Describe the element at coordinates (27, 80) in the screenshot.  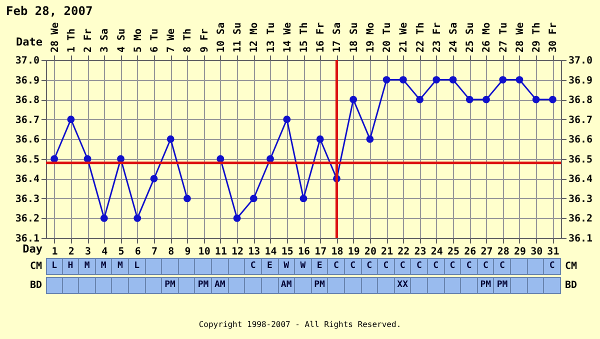
I see `y-tick-label: 36.9` at that location.